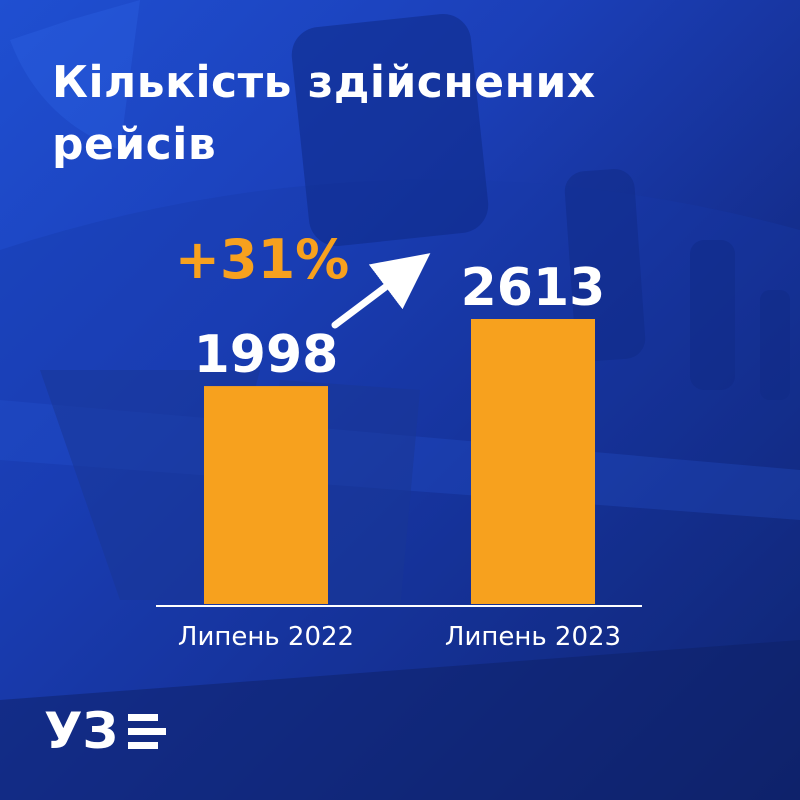  I want to click on bar-value-label: 2613, so click(533, 288).